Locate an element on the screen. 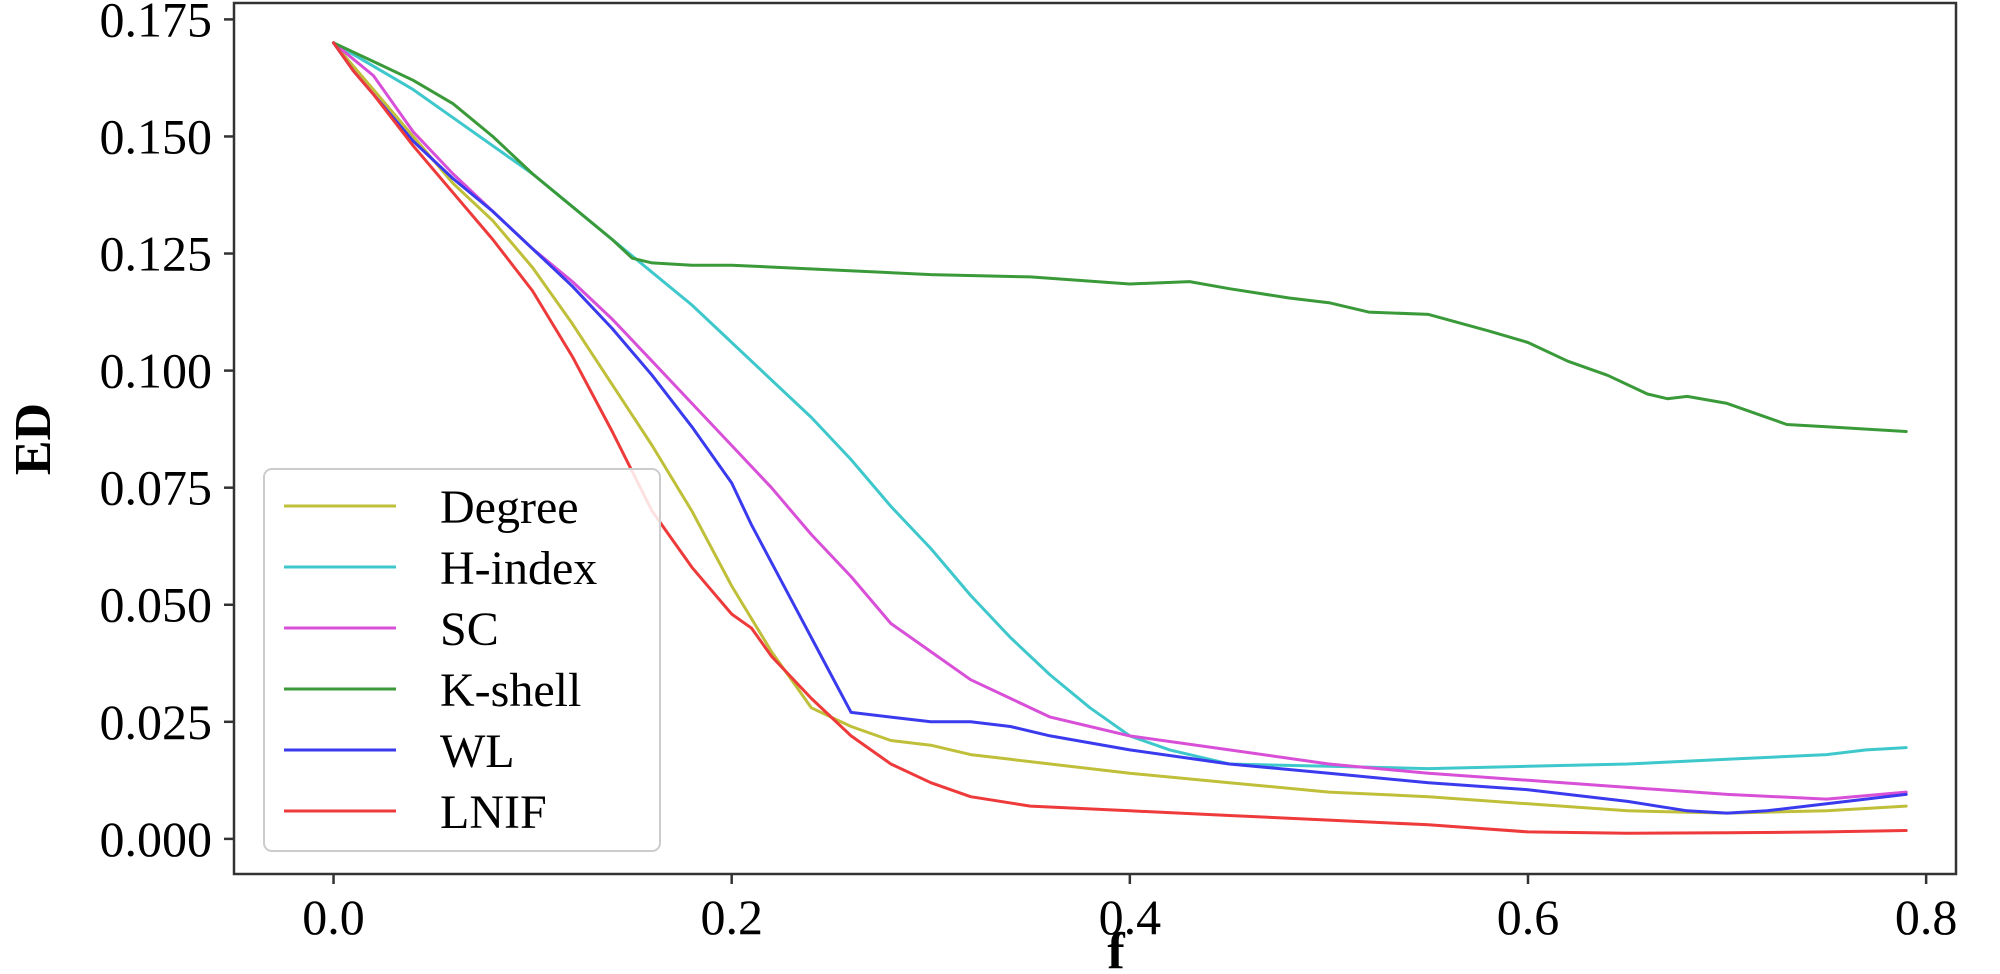 Image resolution: width=2000 pixels, height=974 pixels. y-tick-label: 0.125 is located at coordinates (156, 254).